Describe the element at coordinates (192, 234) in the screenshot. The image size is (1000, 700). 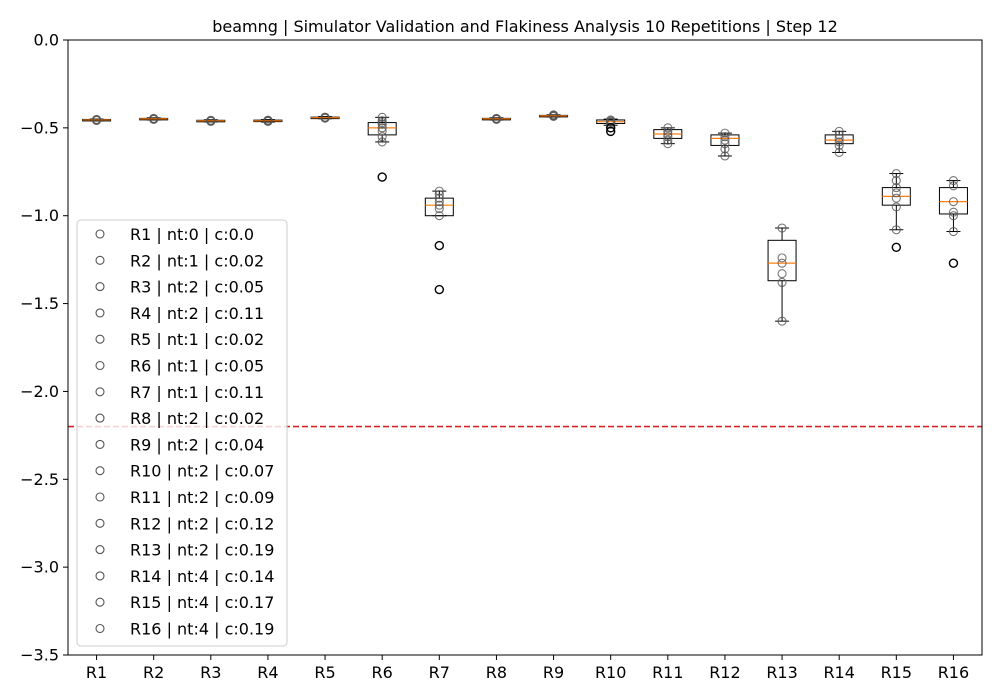
I see `legend-label: R1 | nt:0 | c:0.0` at that location.